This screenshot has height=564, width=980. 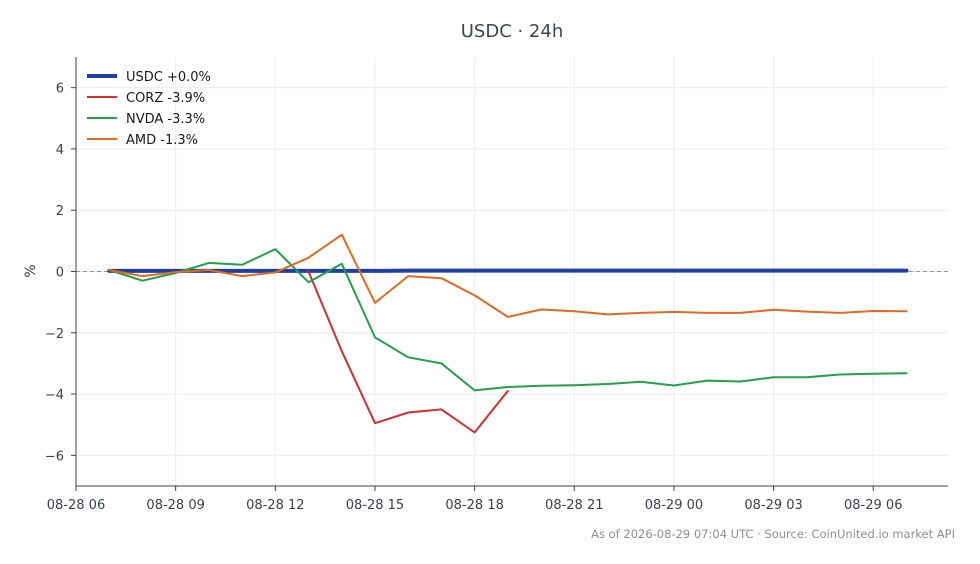 What do you see at coordinates (76, 505) in the screenshot?
I see `x-tick-label: 08-28 06` at bounding box center [76, 505].